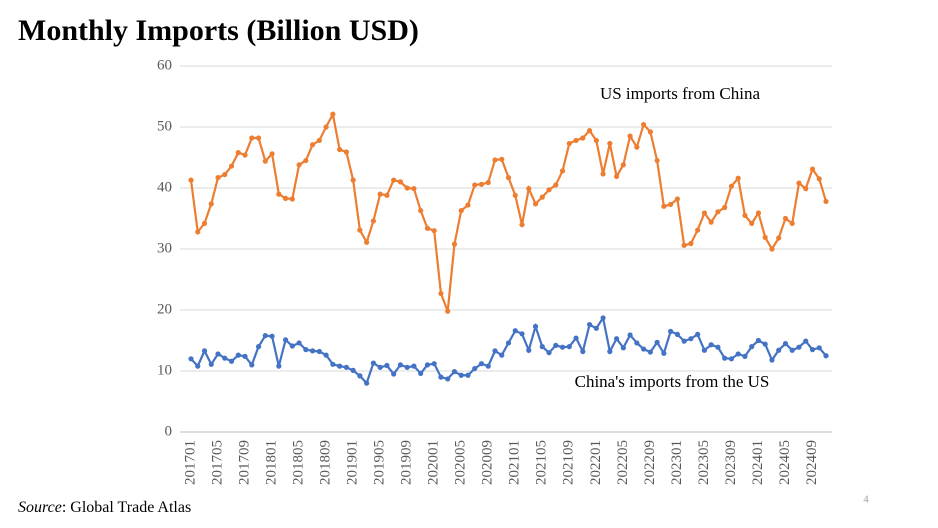  Describe the element at coordinates (218, 30) in the screenshot. I see `chart-title: Monthly Imports (Billion USD)` at that location.